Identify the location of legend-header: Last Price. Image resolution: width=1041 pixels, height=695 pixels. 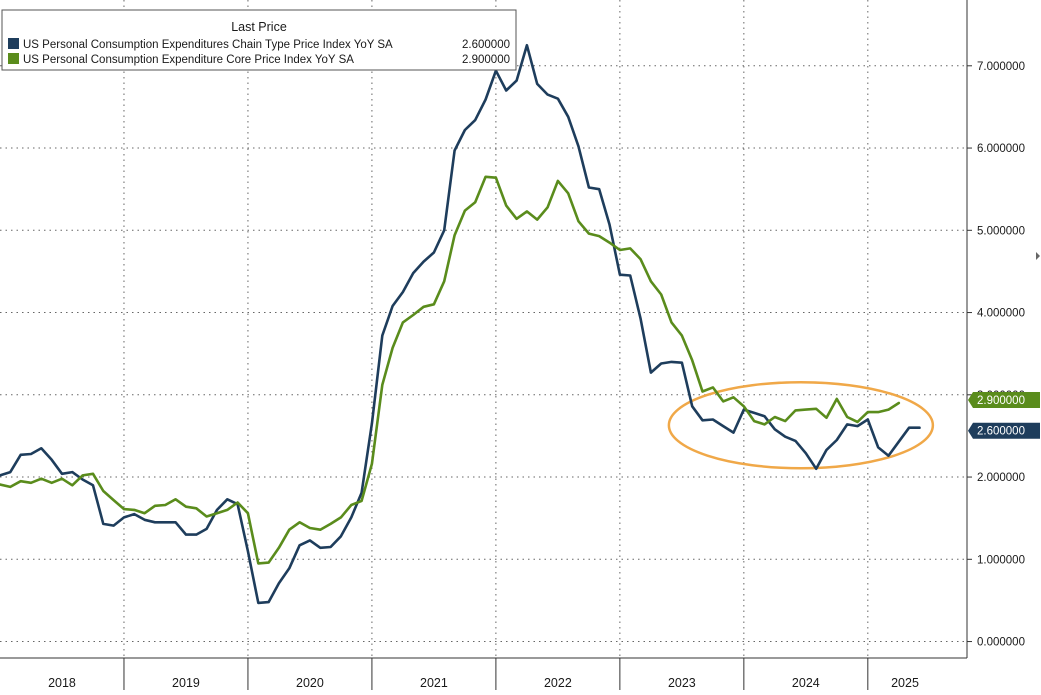
(259, 27).